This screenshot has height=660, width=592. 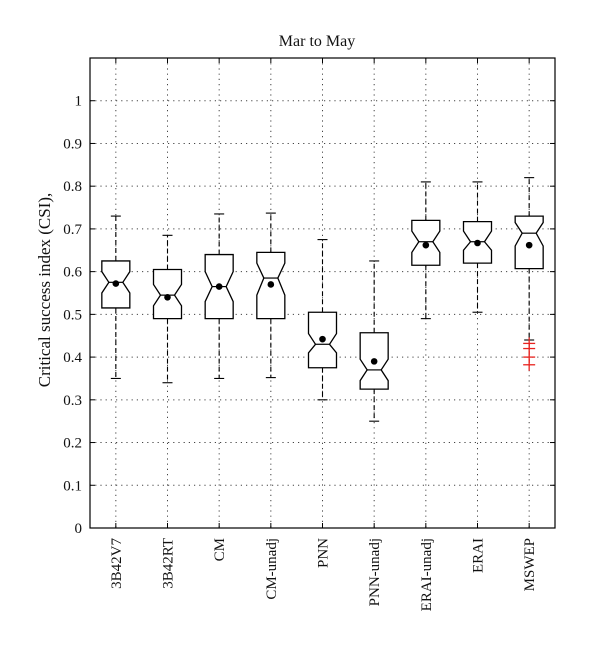 What do you see at coordinates (272, 569) in the screenshot?
I see `x-tick-label: CM-unadj` at bounding box center [272, 569].